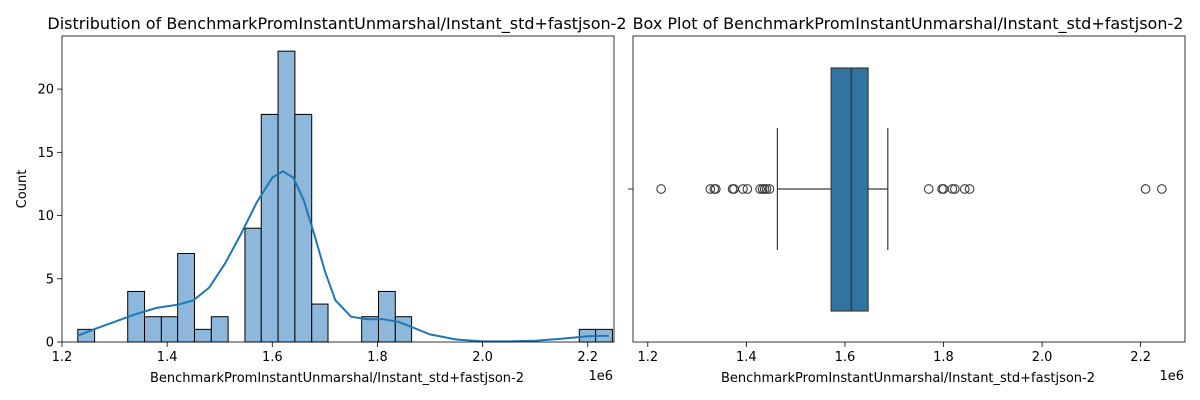 The height and width of the screenshot is (400, 1200). What do you see at coordinates (22, 189) in the screenshot?
I see `histogram-y-label: Count` at bounding box center [22, 189].